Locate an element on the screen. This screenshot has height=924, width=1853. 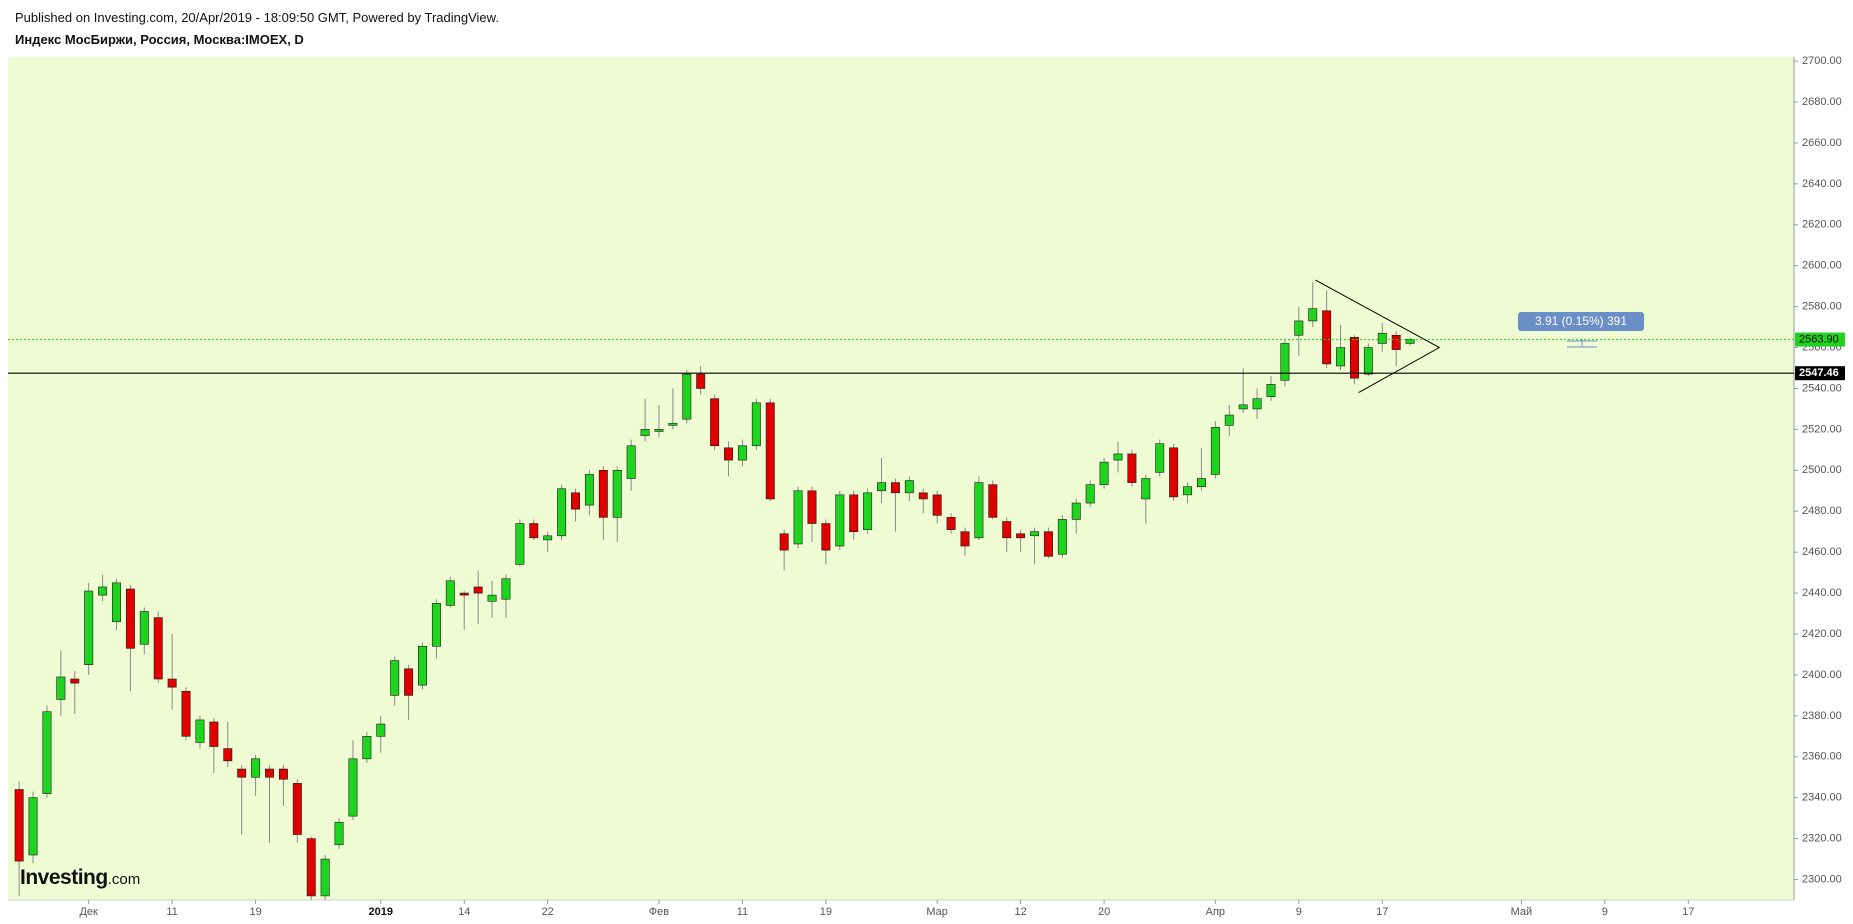
x-tick-label: Май is located at coordinates (1522, 912).